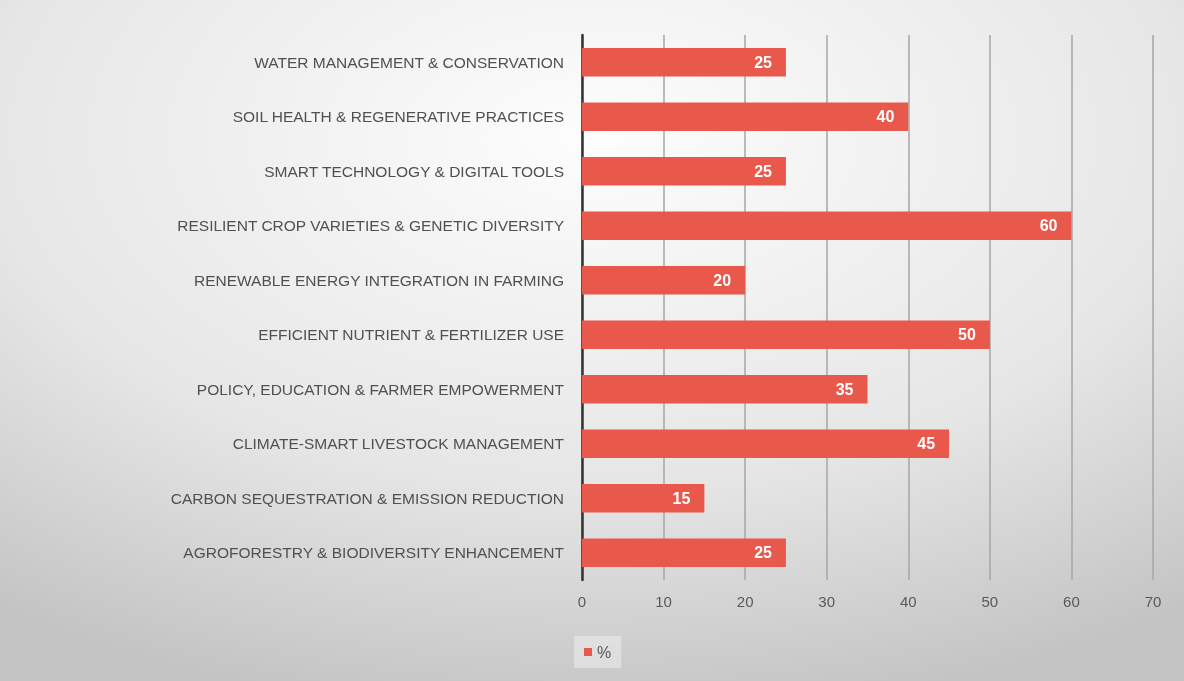  Describe the element at coordinates (409, 62) in the screenshot. I see `y-tick-label: WATER MANAGEMENT & CONSERVATION` at that location.